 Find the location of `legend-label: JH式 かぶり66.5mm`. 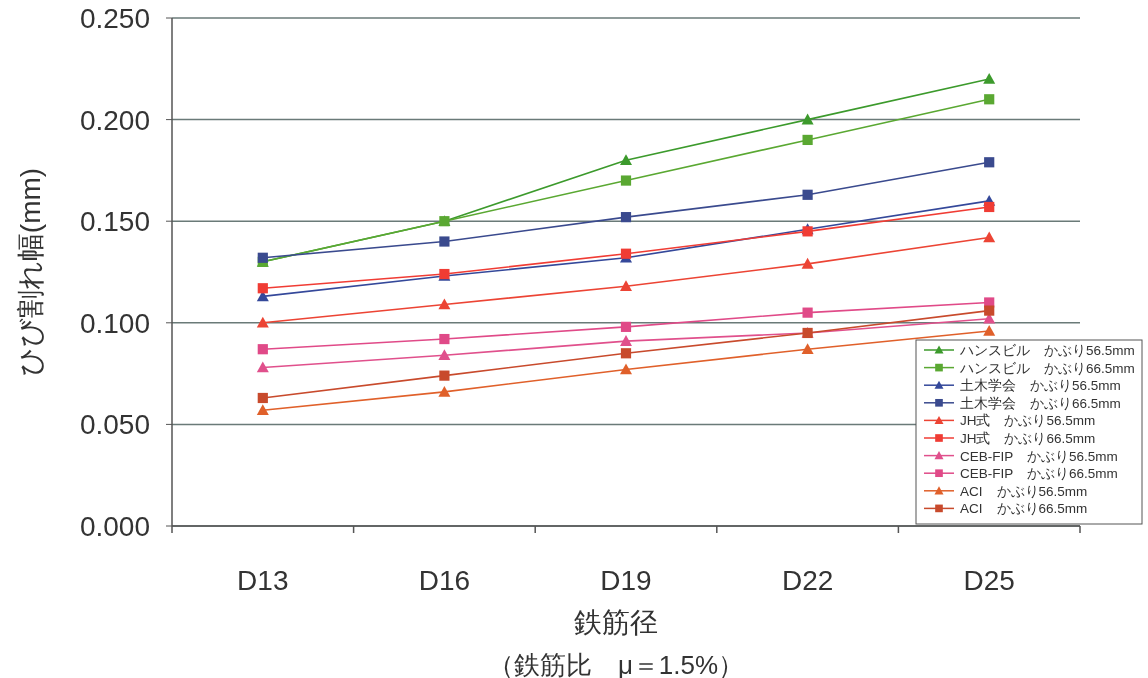

legend-label: JH式 かぶり66.5mm is located at coordinates (1028, 438).